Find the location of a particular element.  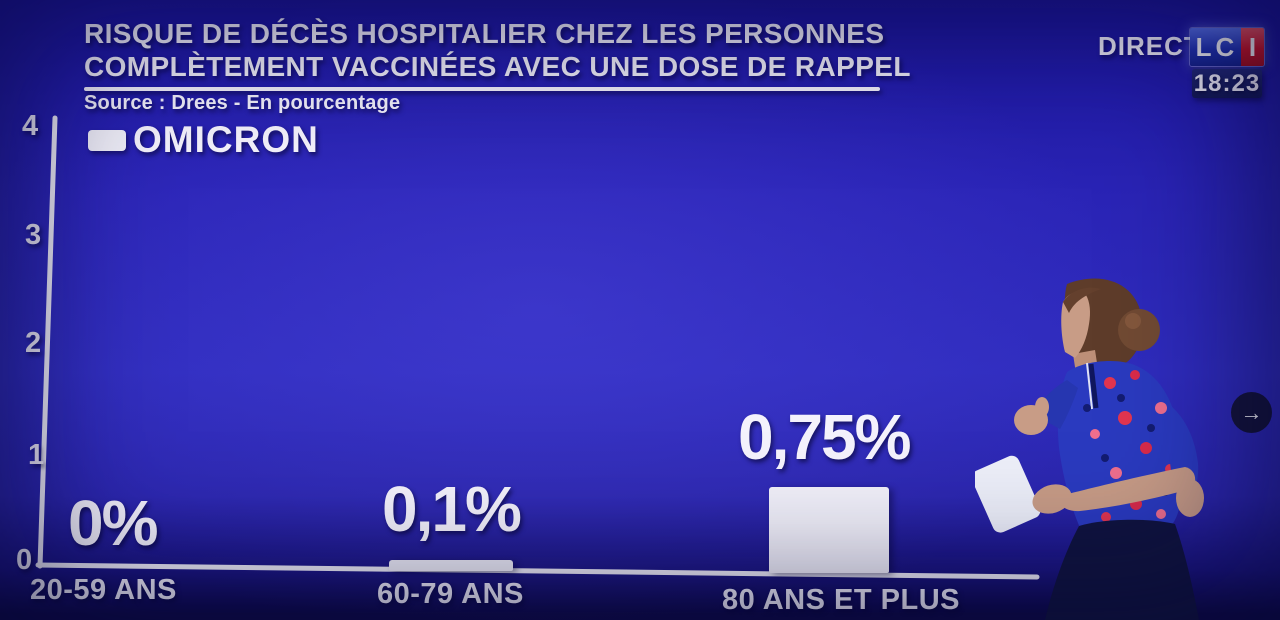

next-image-button: → is located at coordinates (1251, 412).